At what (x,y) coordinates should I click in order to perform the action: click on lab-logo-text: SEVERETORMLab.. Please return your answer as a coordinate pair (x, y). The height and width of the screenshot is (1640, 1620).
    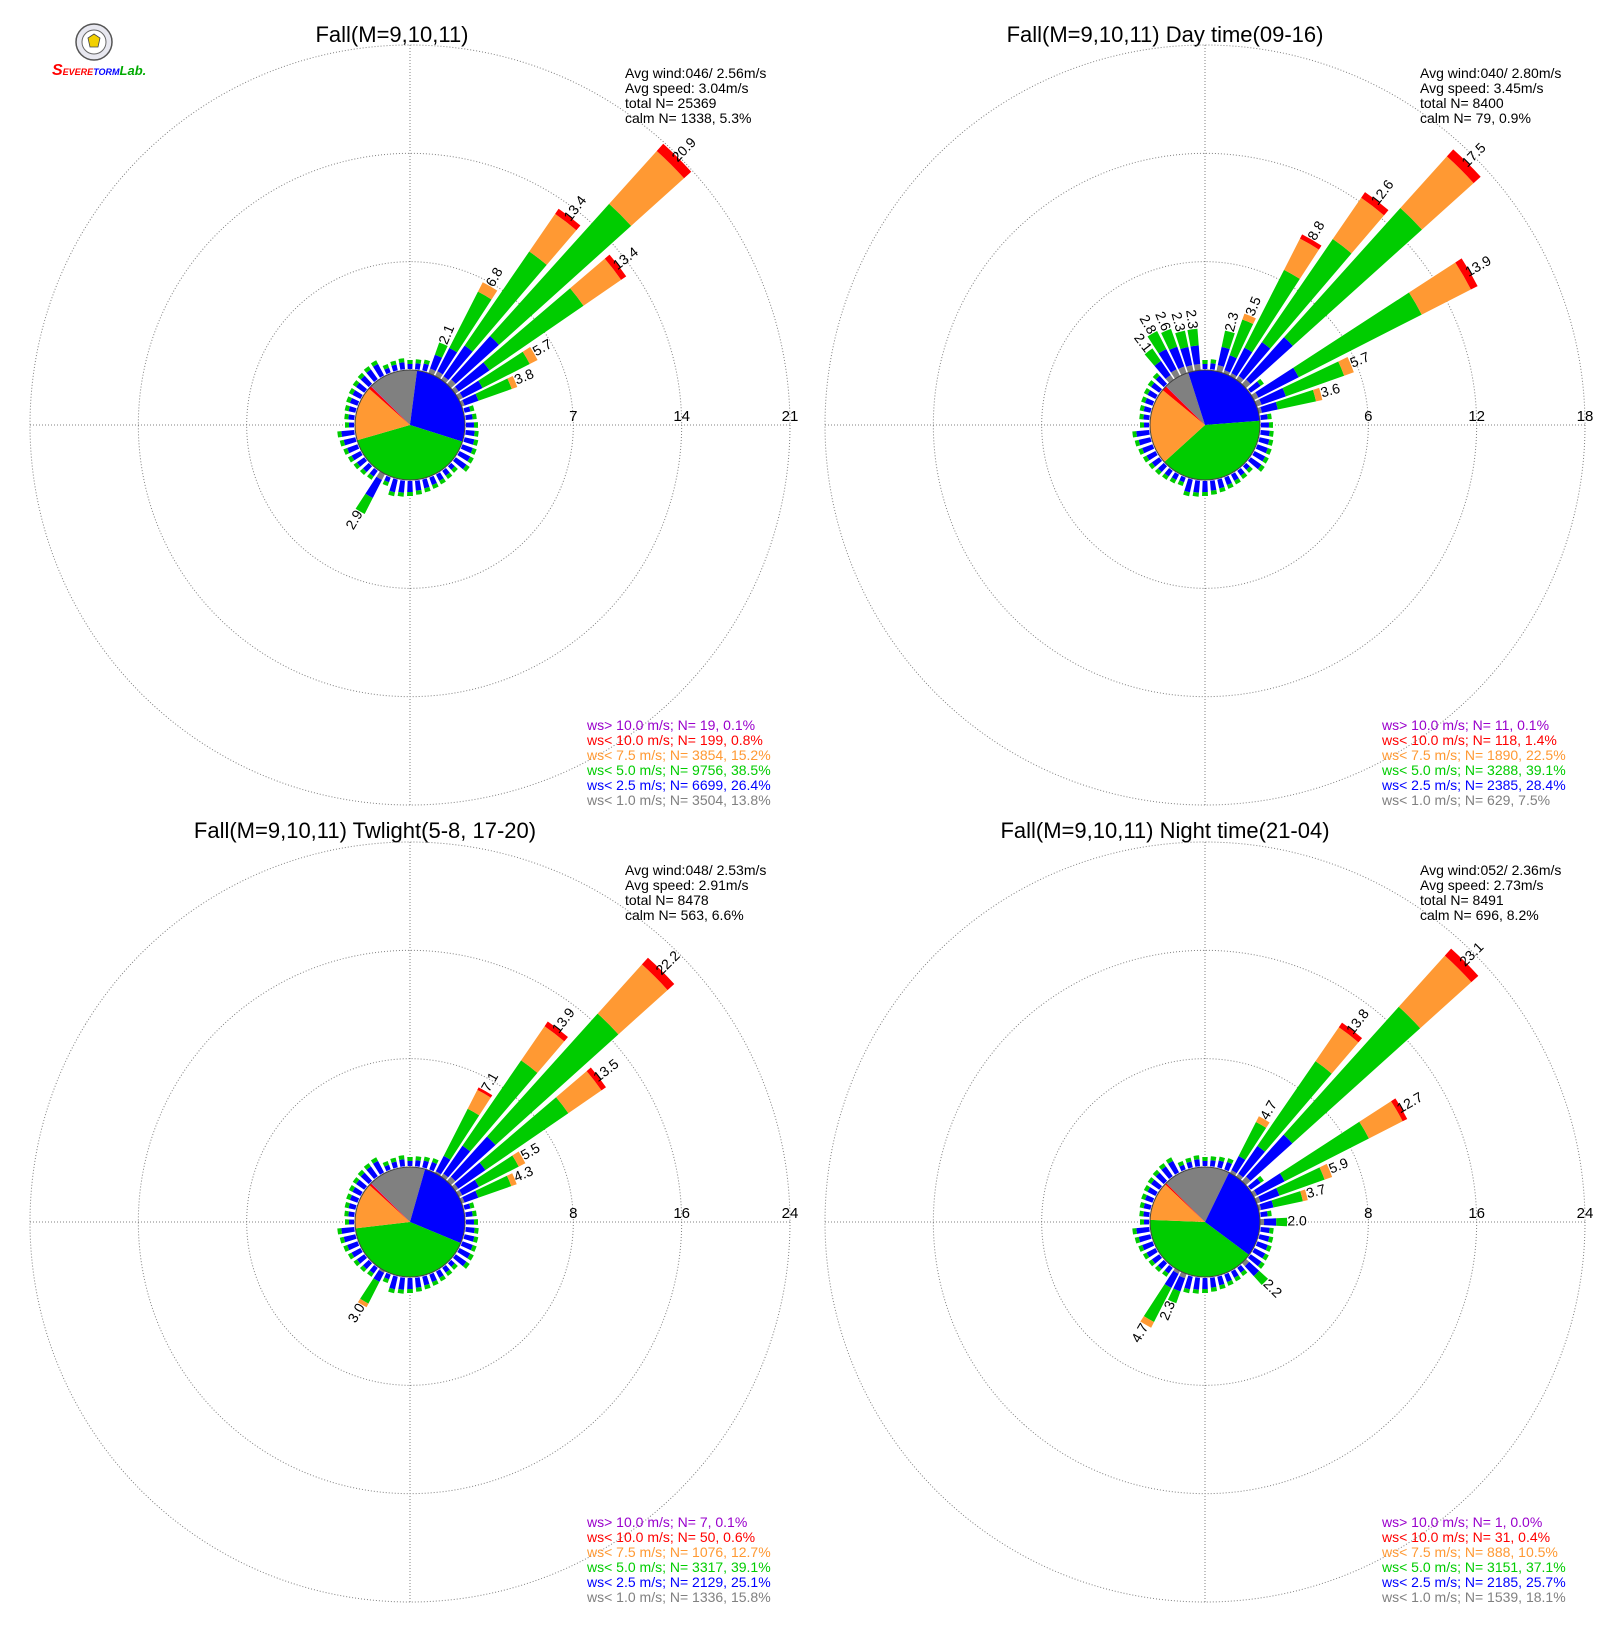
    Looking at the image, I should click on (99, 70).